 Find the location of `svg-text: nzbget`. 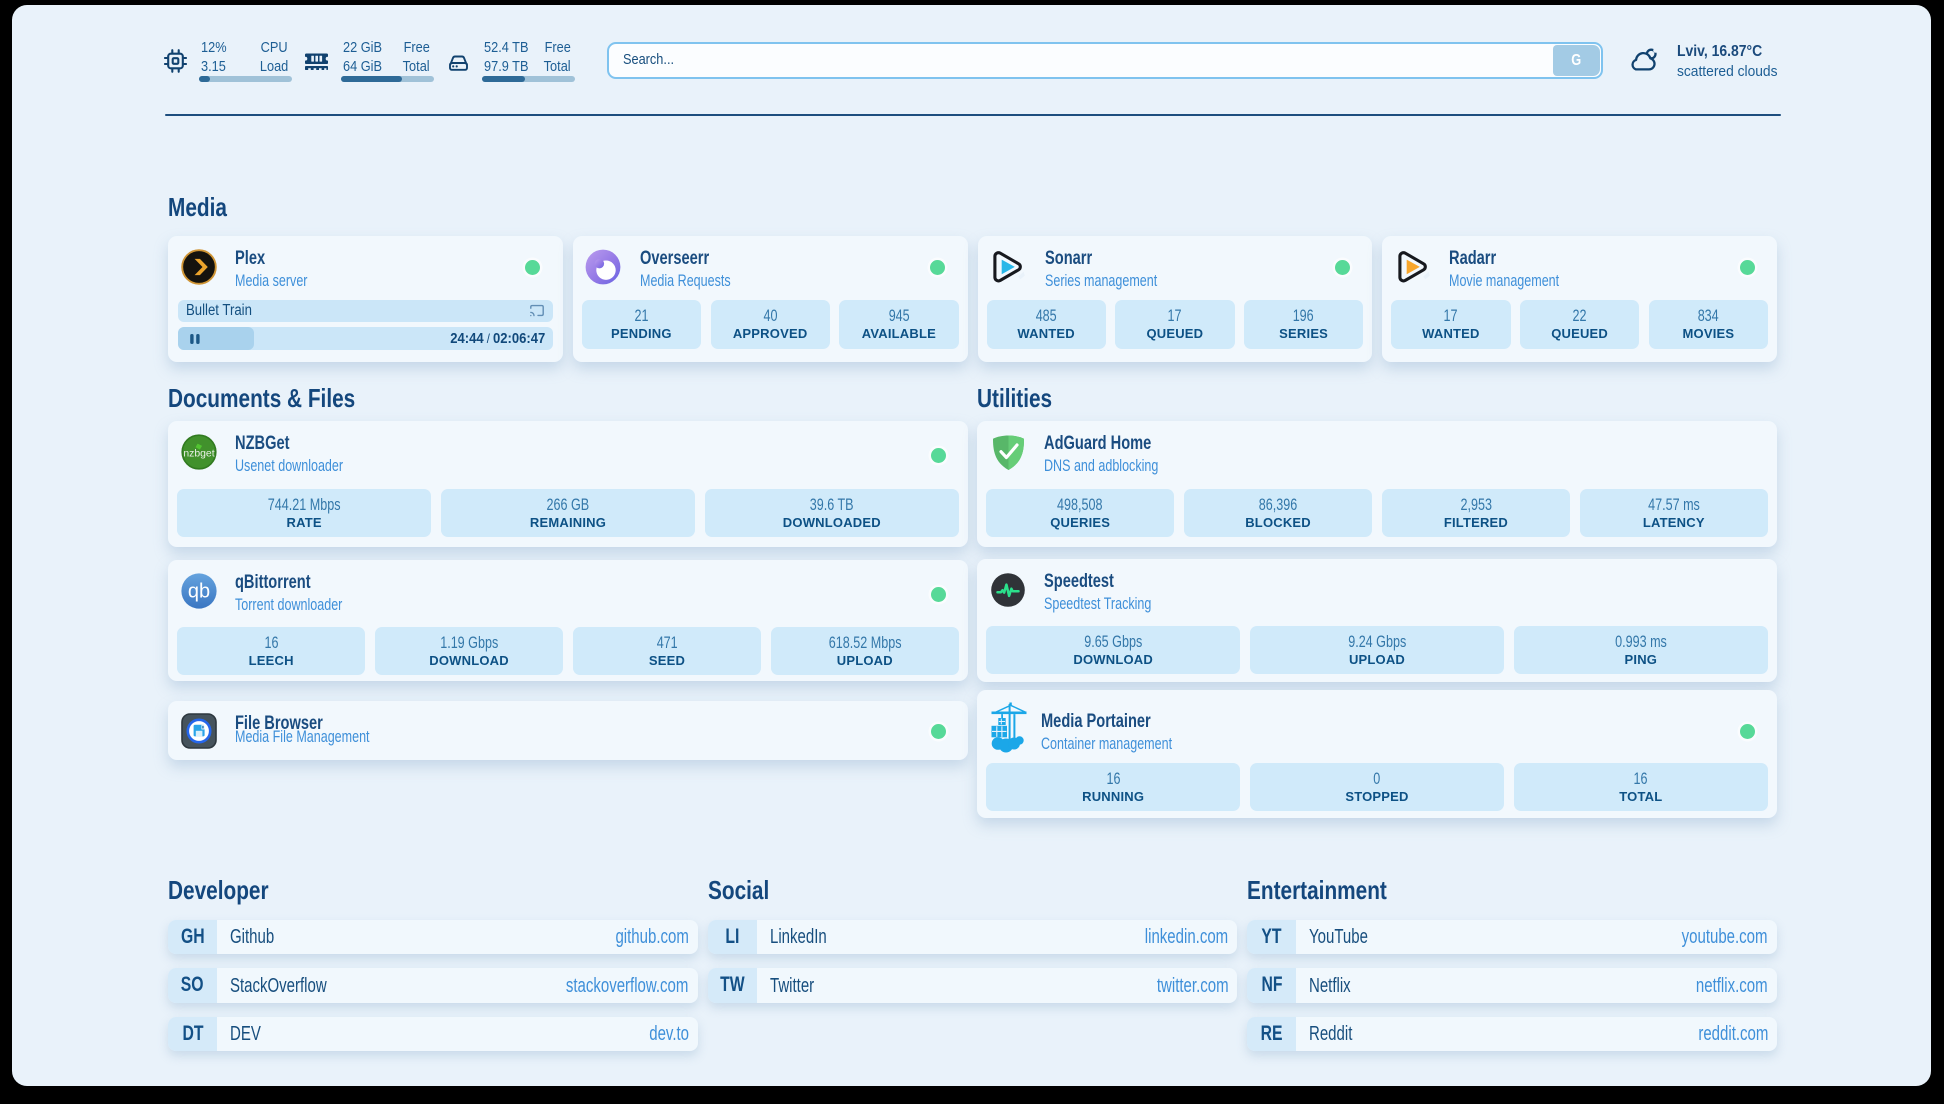

svg-text: nzbget is located at coordinates (198, 453).